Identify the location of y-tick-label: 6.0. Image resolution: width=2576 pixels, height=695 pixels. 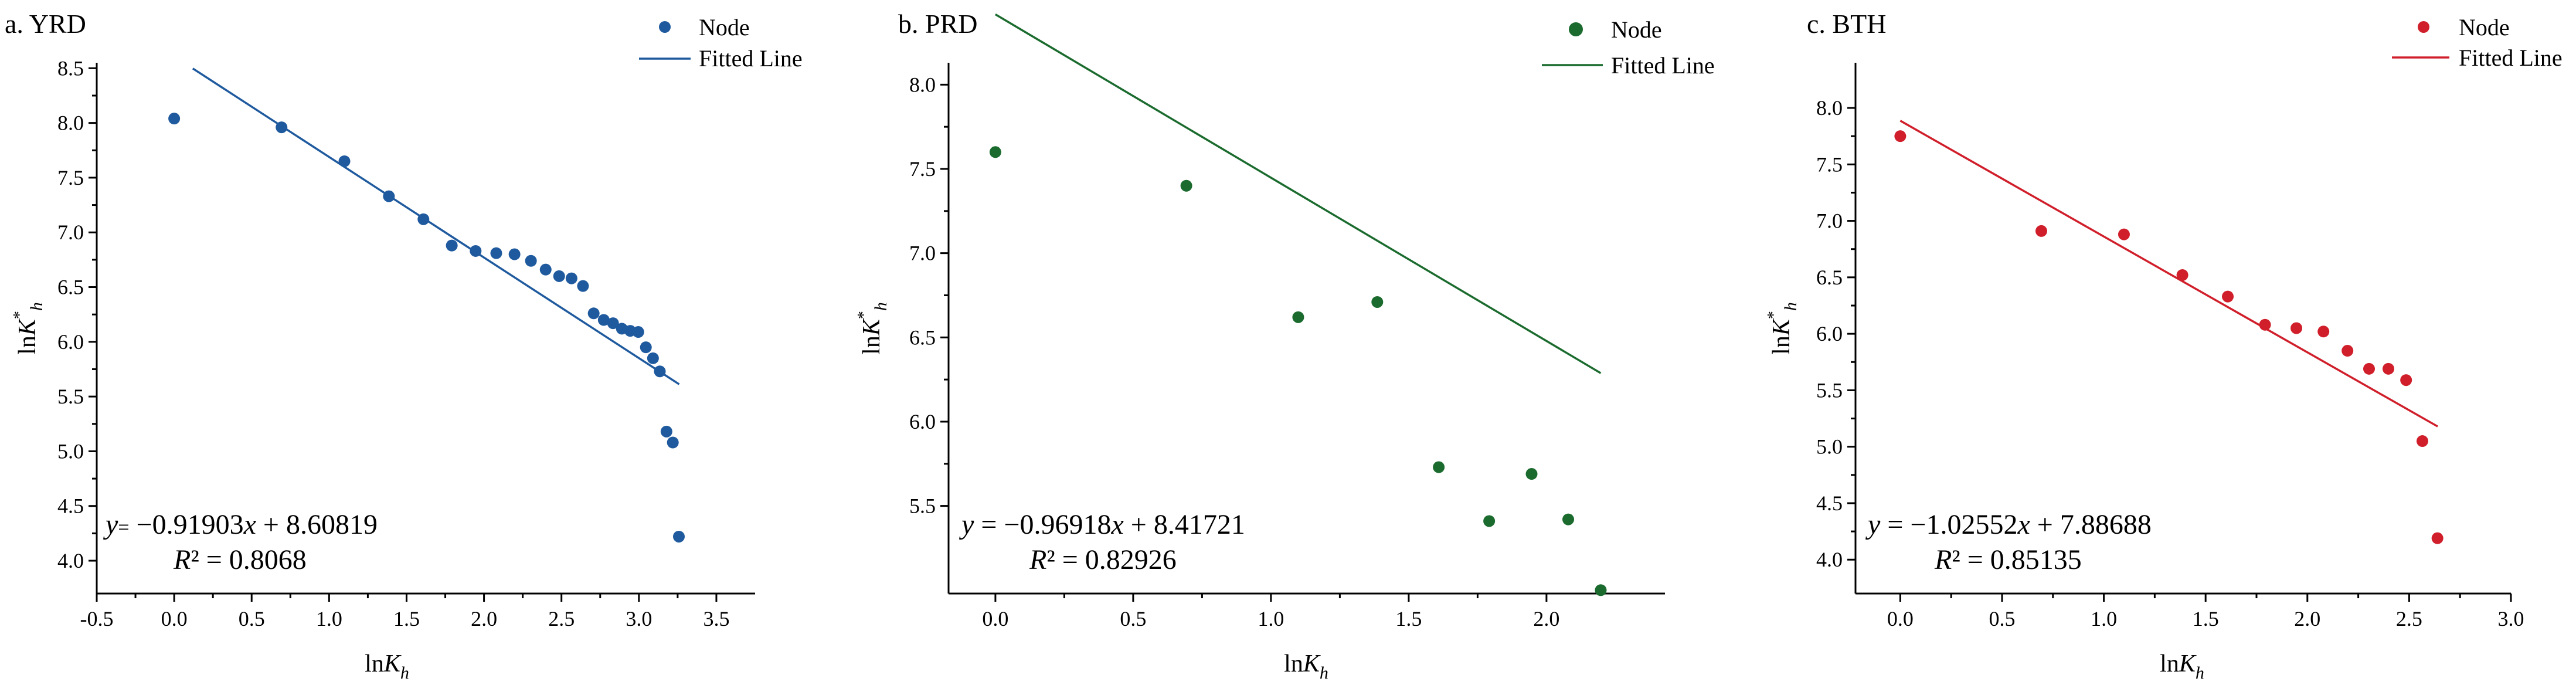
(71, 342).